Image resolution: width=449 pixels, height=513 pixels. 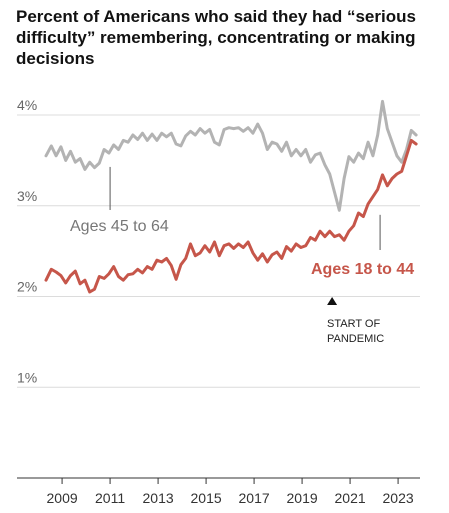 What do you see at coordinates (27, 196) in the screenshot?
I see `y-tick-label: 3%` at bounding box center [27, 196].